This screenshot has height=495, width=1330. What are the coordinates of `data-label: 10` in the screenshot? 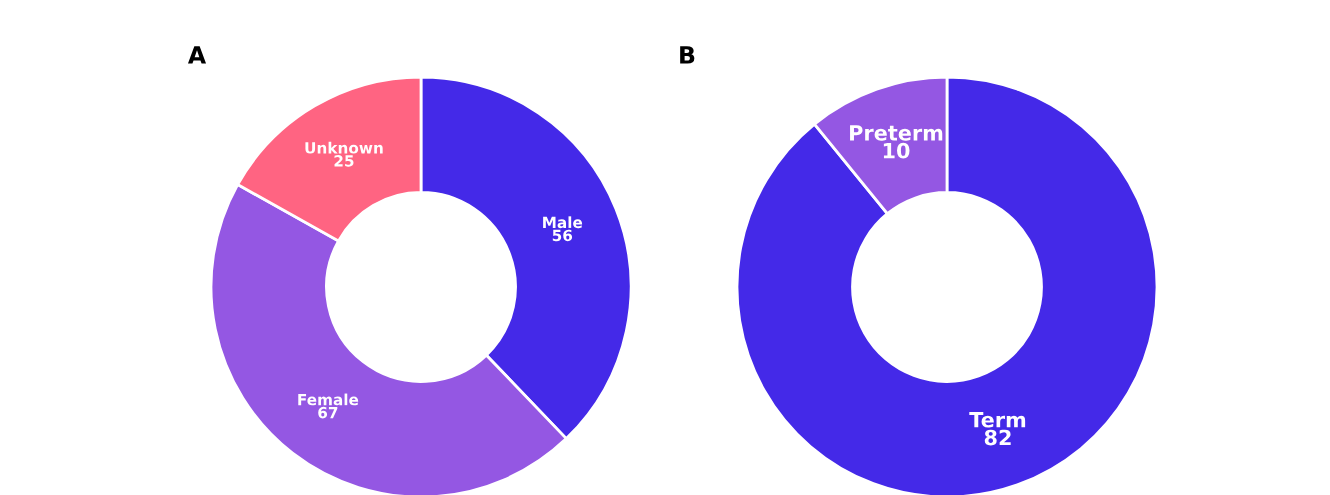 It's located at (896, 150).